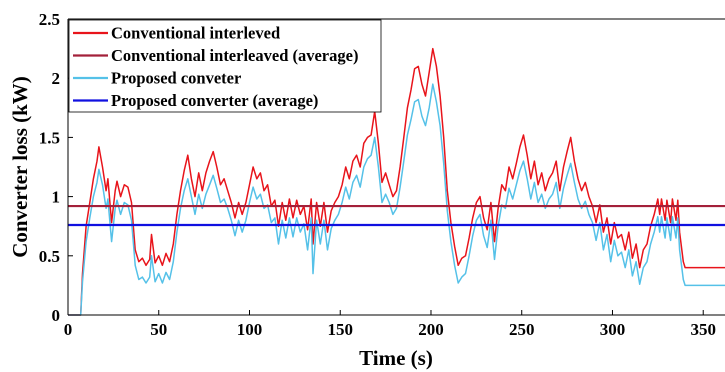  What do you see at coordinates (613, 329) in the screenshot?
I see `x-tick-label: 300` at bounding box center [613, 329].